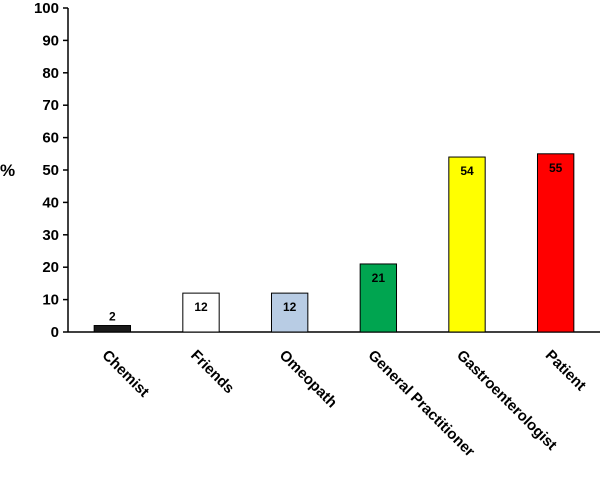 The width and height of the screenshot is (600, 479). What do you see at coordinates (379, 278) in the screenshot?
I see `data-label: 21` at bounding box center [379, 278].